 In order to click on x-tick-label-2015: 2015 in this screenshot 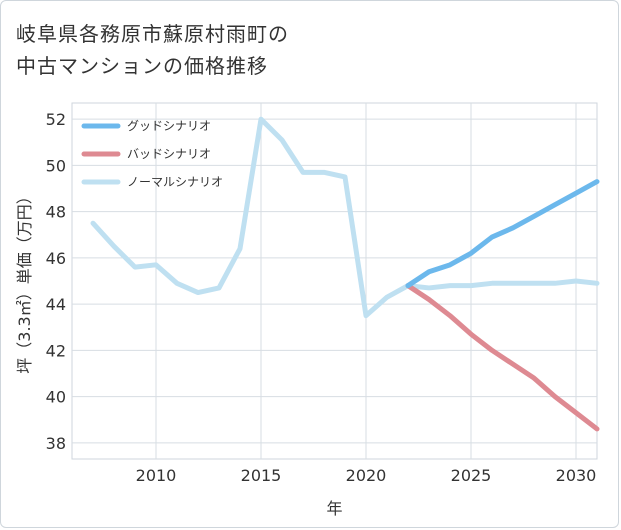, I will do `click(261, 475)`.